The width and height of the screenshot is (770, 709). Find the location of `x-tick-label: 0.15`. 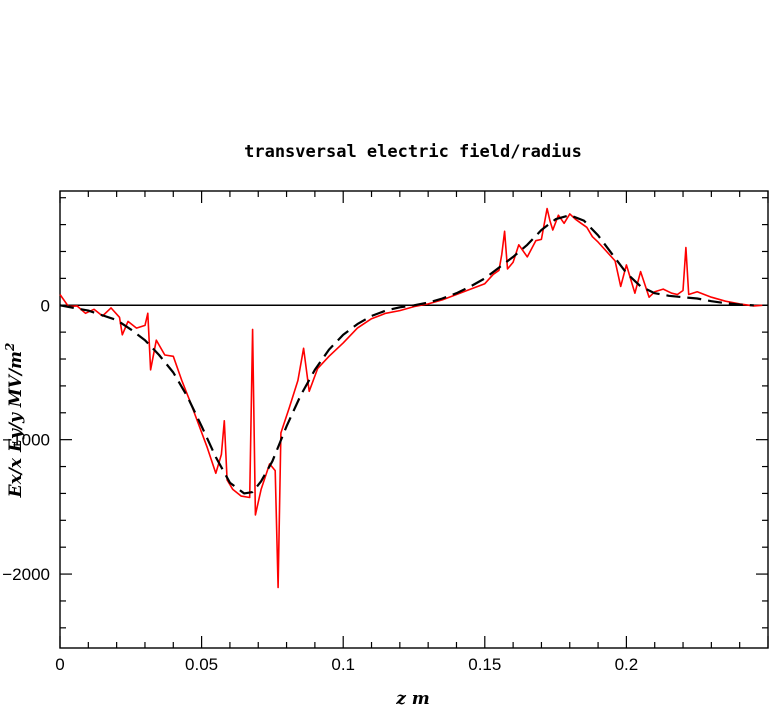

x-tick-label: 0.15 is located at coordinates (484, 664).